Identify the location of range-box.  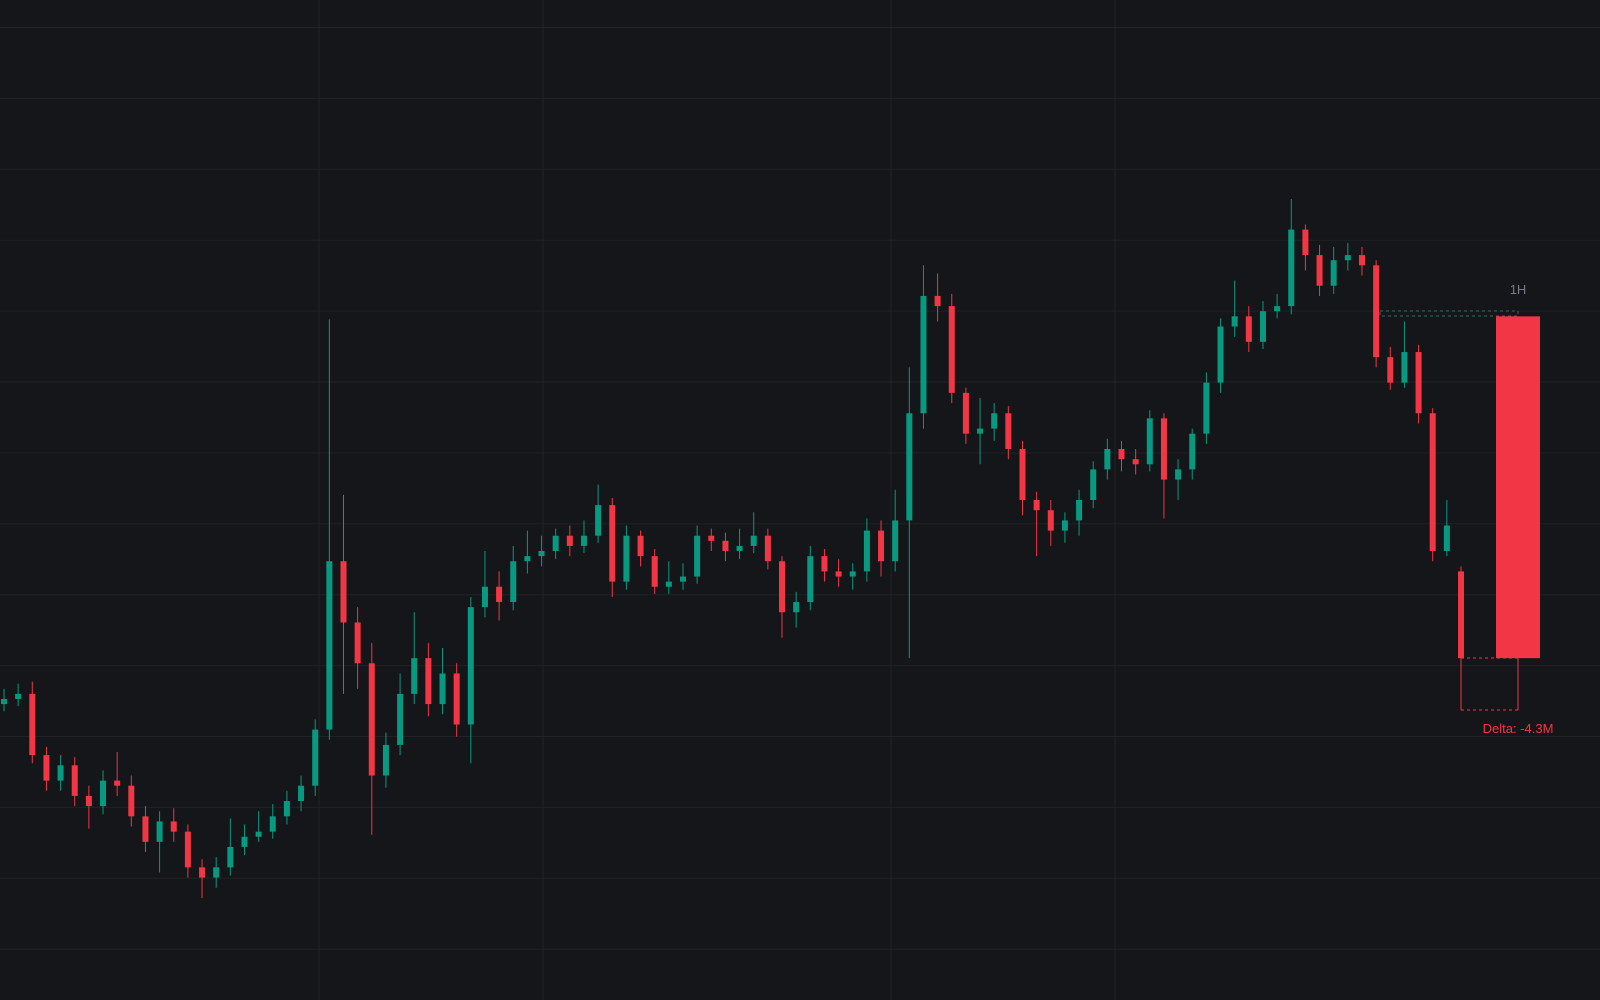
(1449, 313).